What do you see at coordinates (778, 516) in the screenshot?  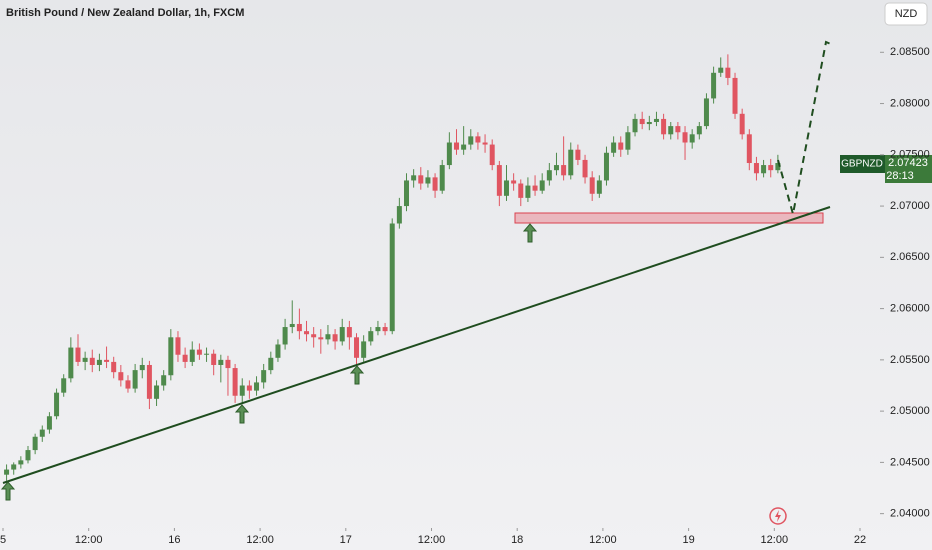 I see `event-icon` at bounding box center [778, 516].